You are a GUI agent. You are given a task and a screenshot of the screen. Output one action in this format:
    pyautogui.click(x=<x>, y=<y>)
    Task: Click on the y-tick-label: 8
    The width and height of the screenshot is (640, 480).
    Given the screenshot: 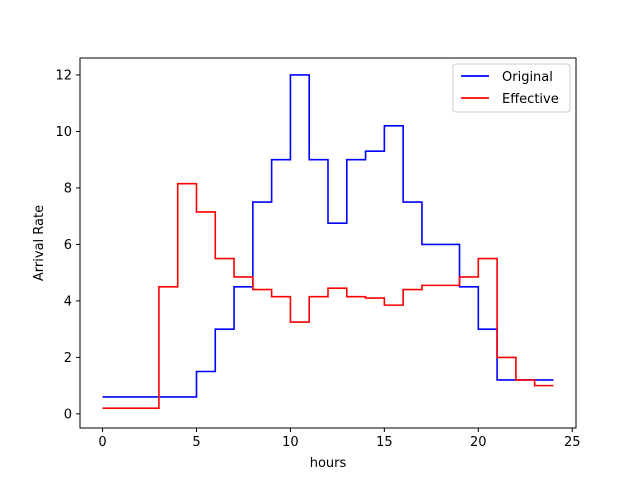 What is the action you would take?
    pyautogui.click(x=68, y=188)
    